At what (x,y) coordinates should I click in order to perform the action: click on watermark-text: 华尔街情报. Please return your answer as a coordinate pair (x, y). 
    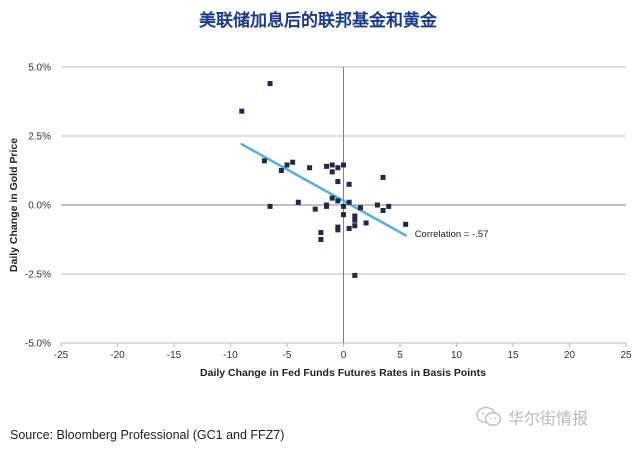
    Looking at the image, I should click on (548, 418).